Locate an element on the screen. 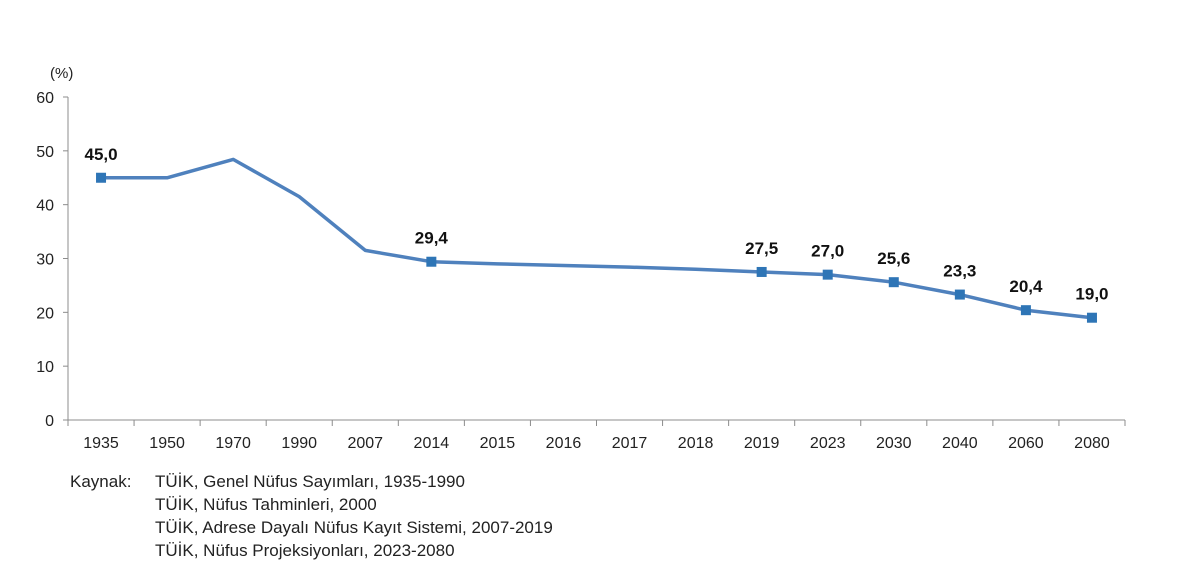 The width and height of the screenshot is (1200, 575). data-label: 29,4 is located at coordinates (432, 238).